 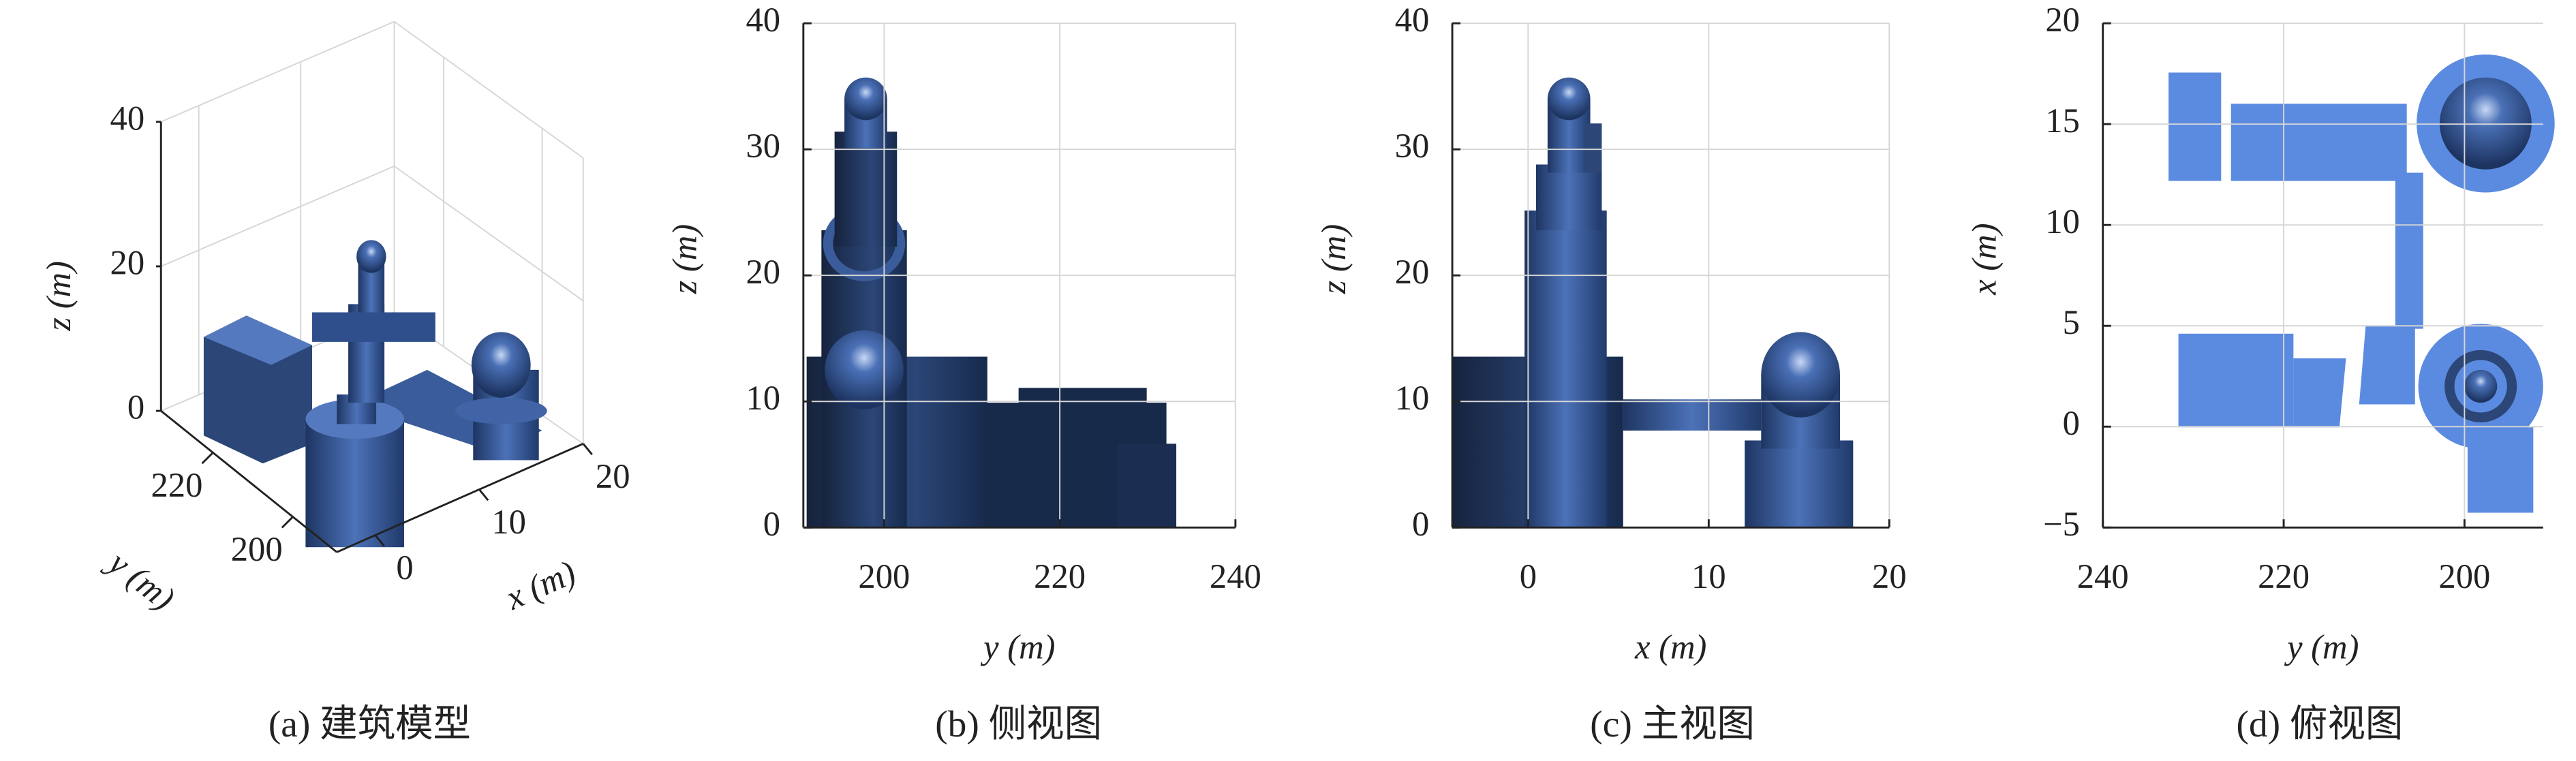 I want to click on y-tick-label: 15, so click(x=2062, y=121).